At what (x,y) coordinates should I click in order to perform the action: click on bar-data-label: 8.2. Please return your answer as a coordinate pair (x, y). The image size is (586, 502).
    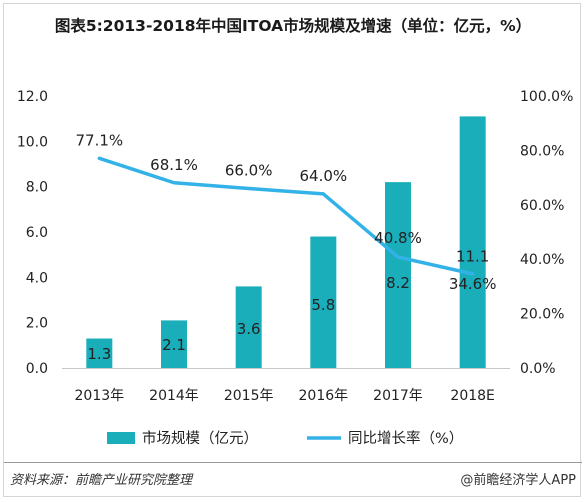
    Looking at the image, I should click on (398, 283).